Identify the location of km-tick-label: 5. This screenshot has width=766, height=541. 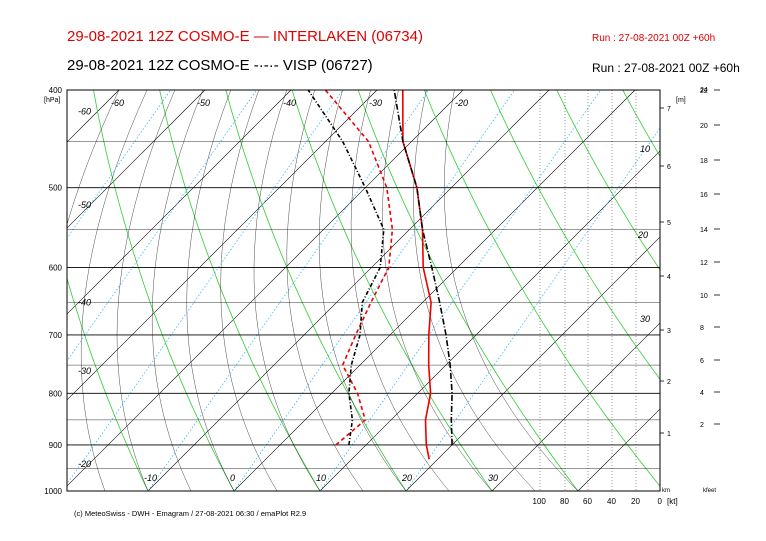
(669, 223).